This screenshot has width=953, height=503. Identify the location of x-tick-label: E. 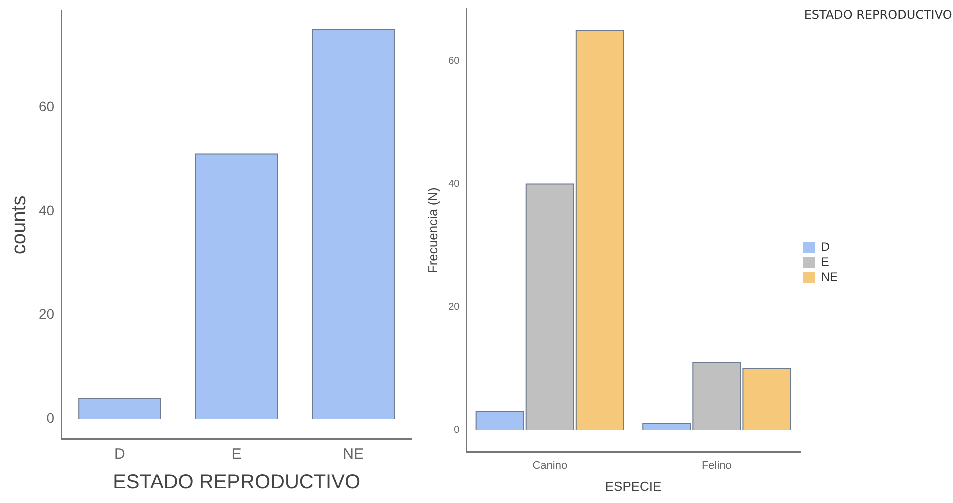
(237, 455).